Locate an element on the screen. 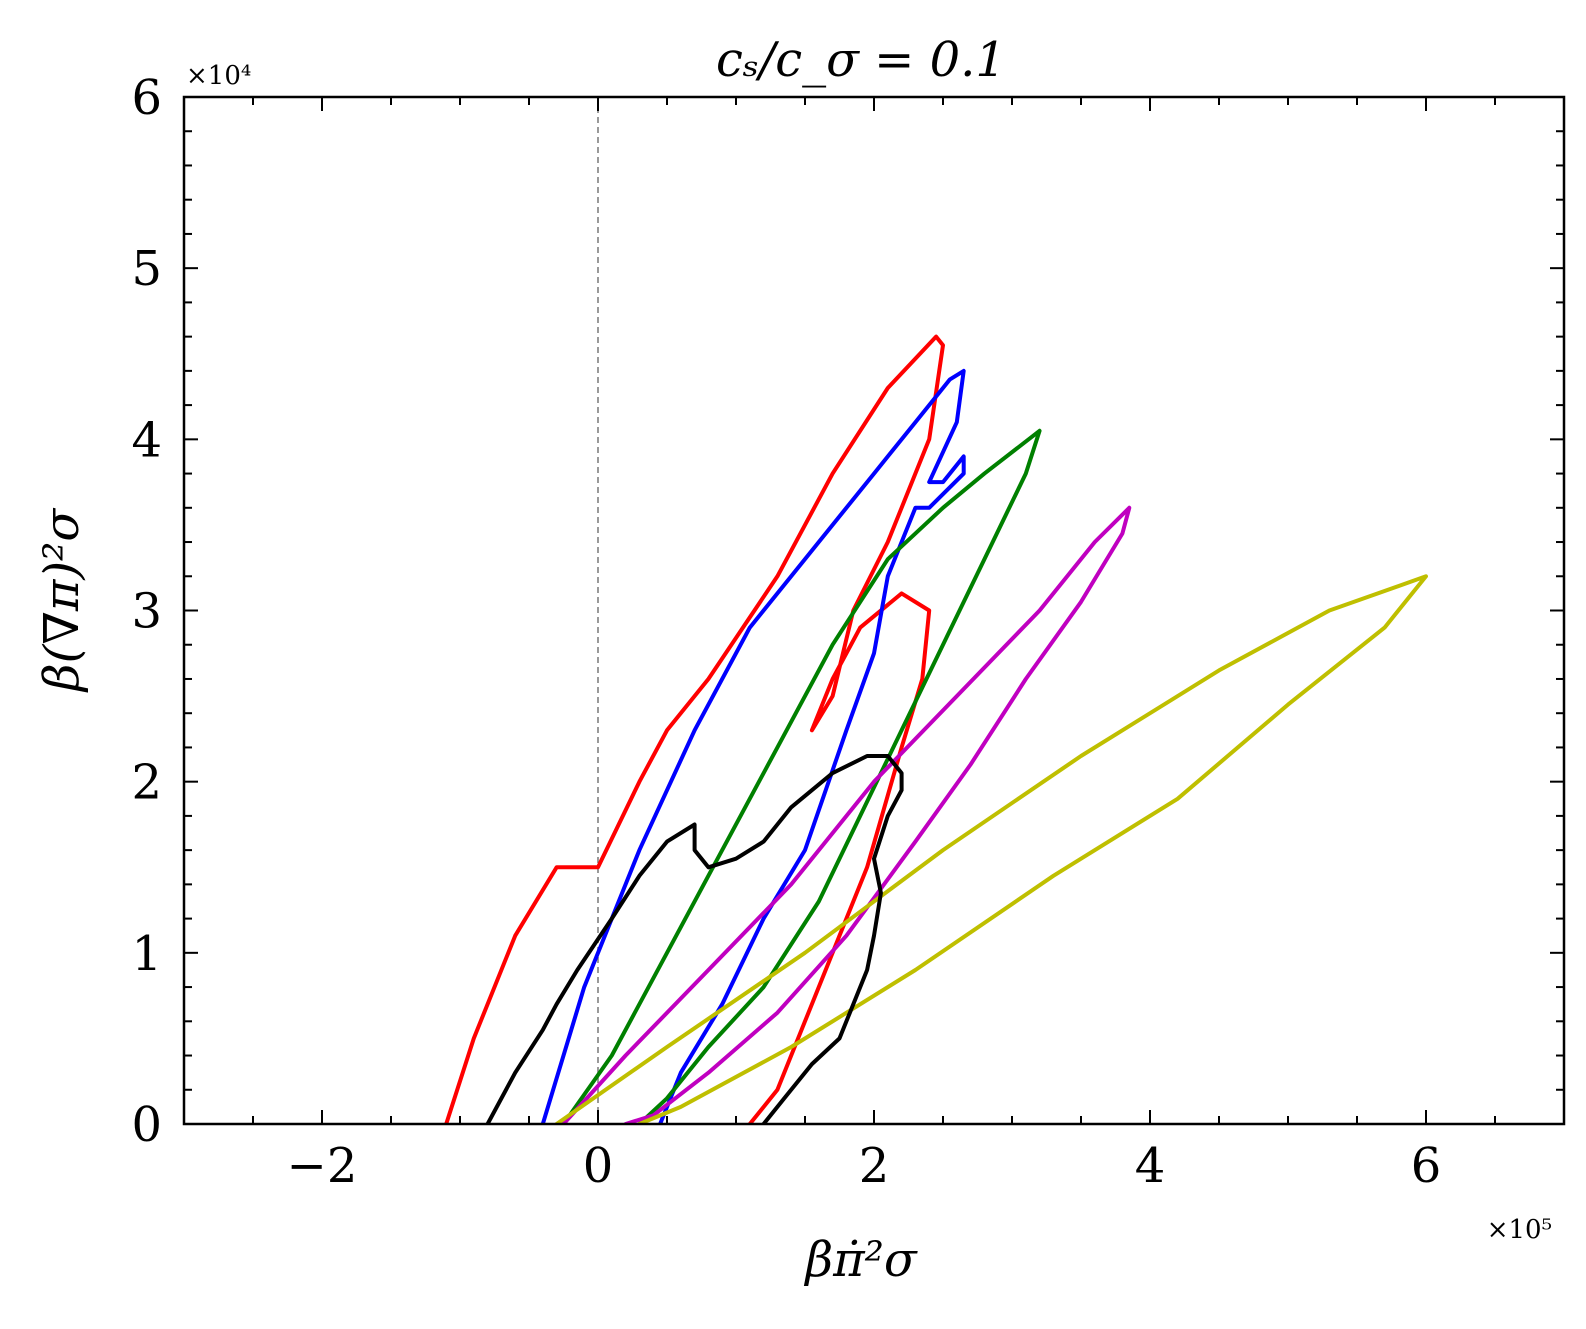 The height and width of the screenshot is (1329, 1586). y-tick-label: 3 is located at coordinates (146, 612).